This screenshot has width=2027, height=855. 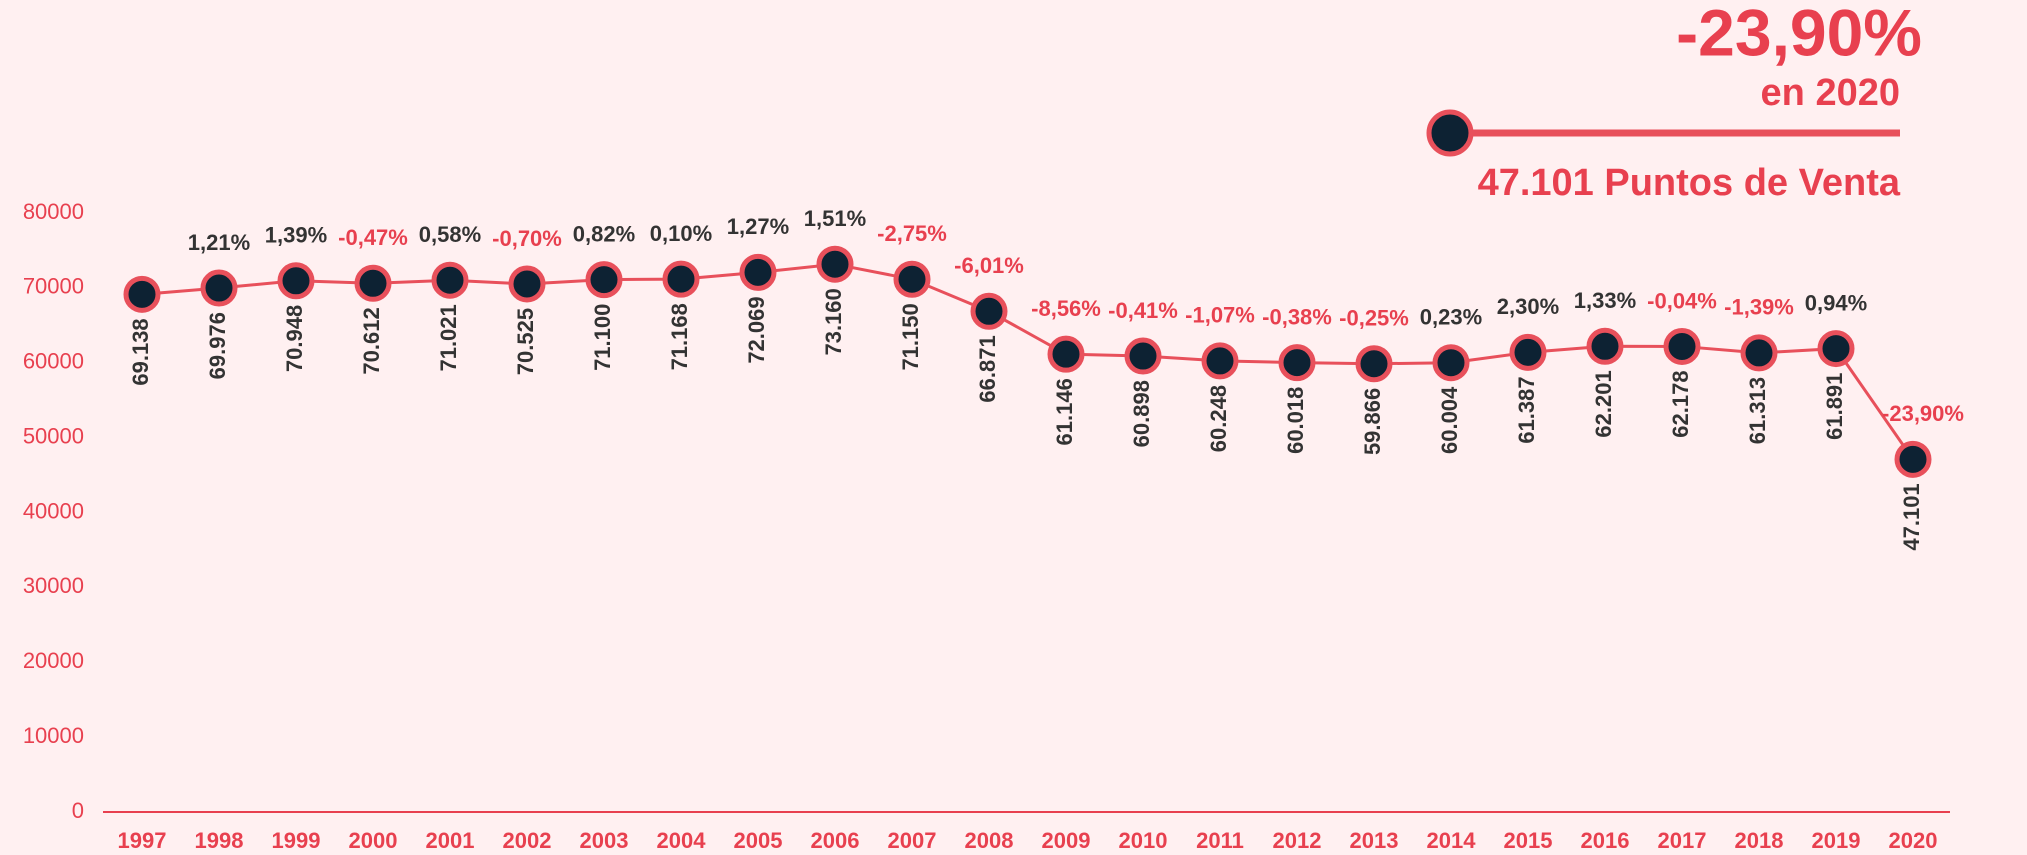 What do you see at coordinates (53, 435) in the screenshot?
I see `y-tick-label: 50000` at bounding box center [53, 435].